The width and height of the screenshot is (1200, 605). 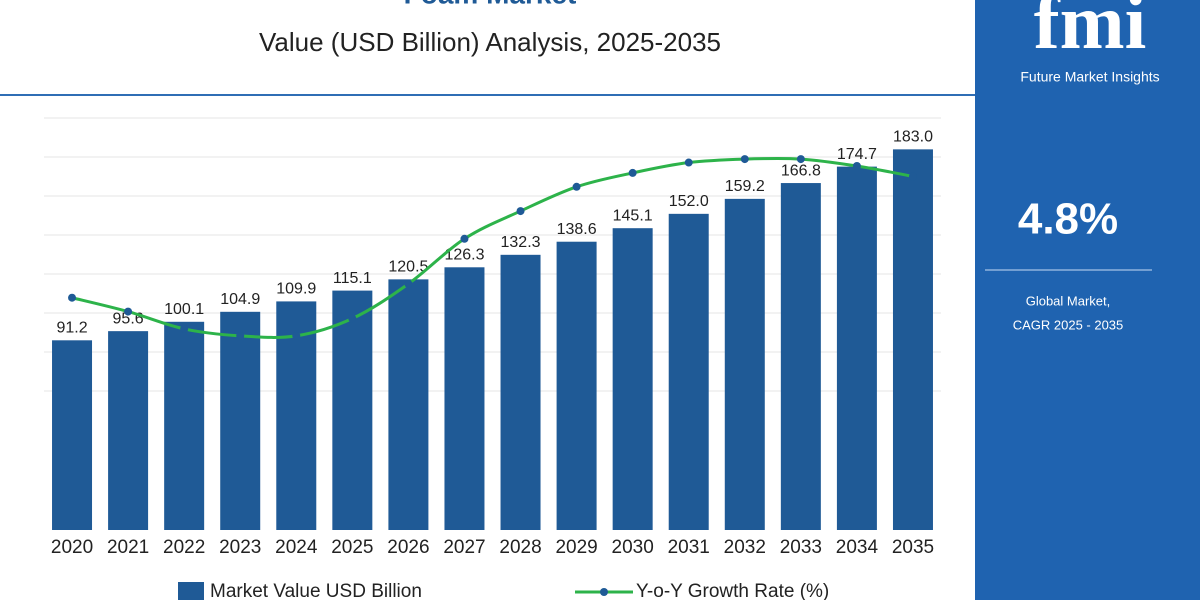 What do you see at coordinates (801, 547) in the screenshot?
I see `x-tick-label: 2033` at bounding box center [801, 547].